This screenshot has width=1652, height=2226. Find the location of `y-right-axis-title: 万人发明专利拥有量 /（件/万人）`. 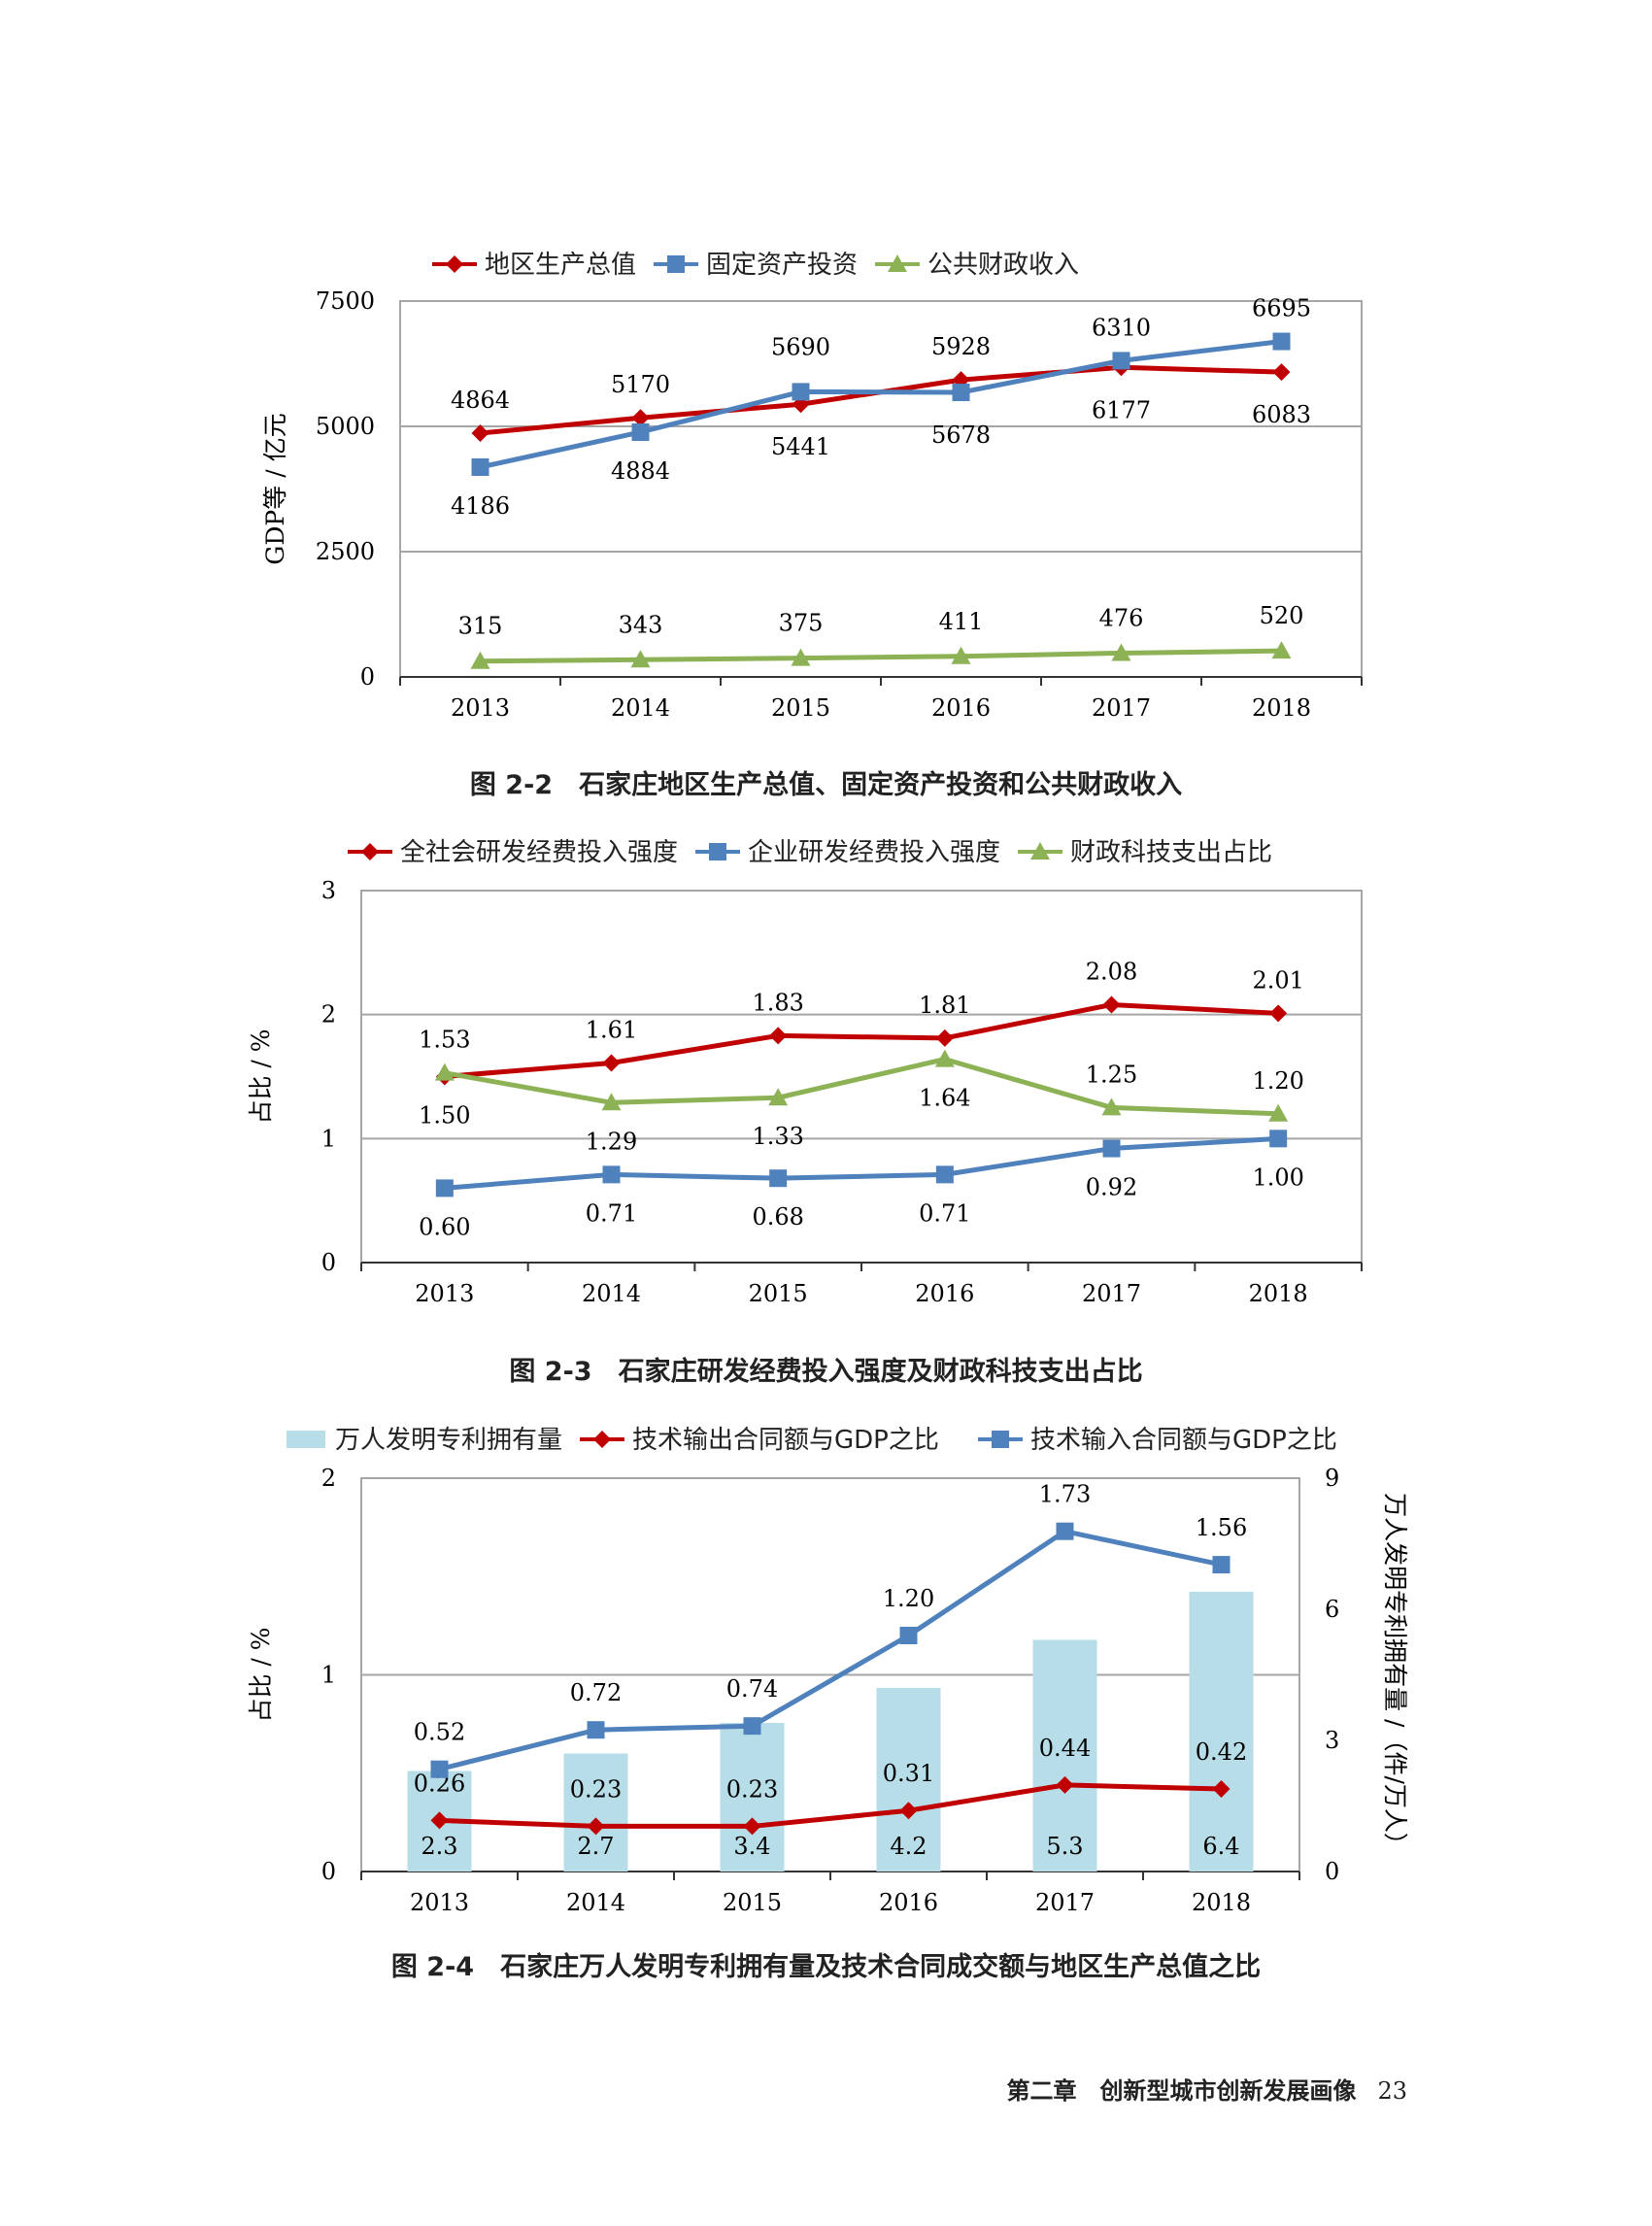

y-right-axis-title: 万人发明专利拥有量 /（件/万人） is located at coordinates (1395, 1675).